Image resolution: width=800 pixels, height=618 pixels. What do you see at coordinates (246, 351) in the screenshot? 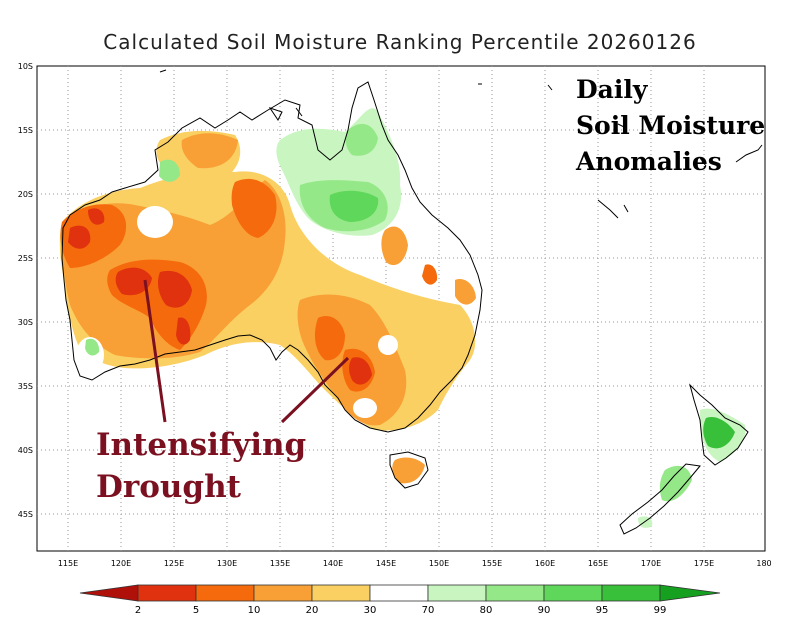
I see `drought-arrows` at bounding box center [246, 351].